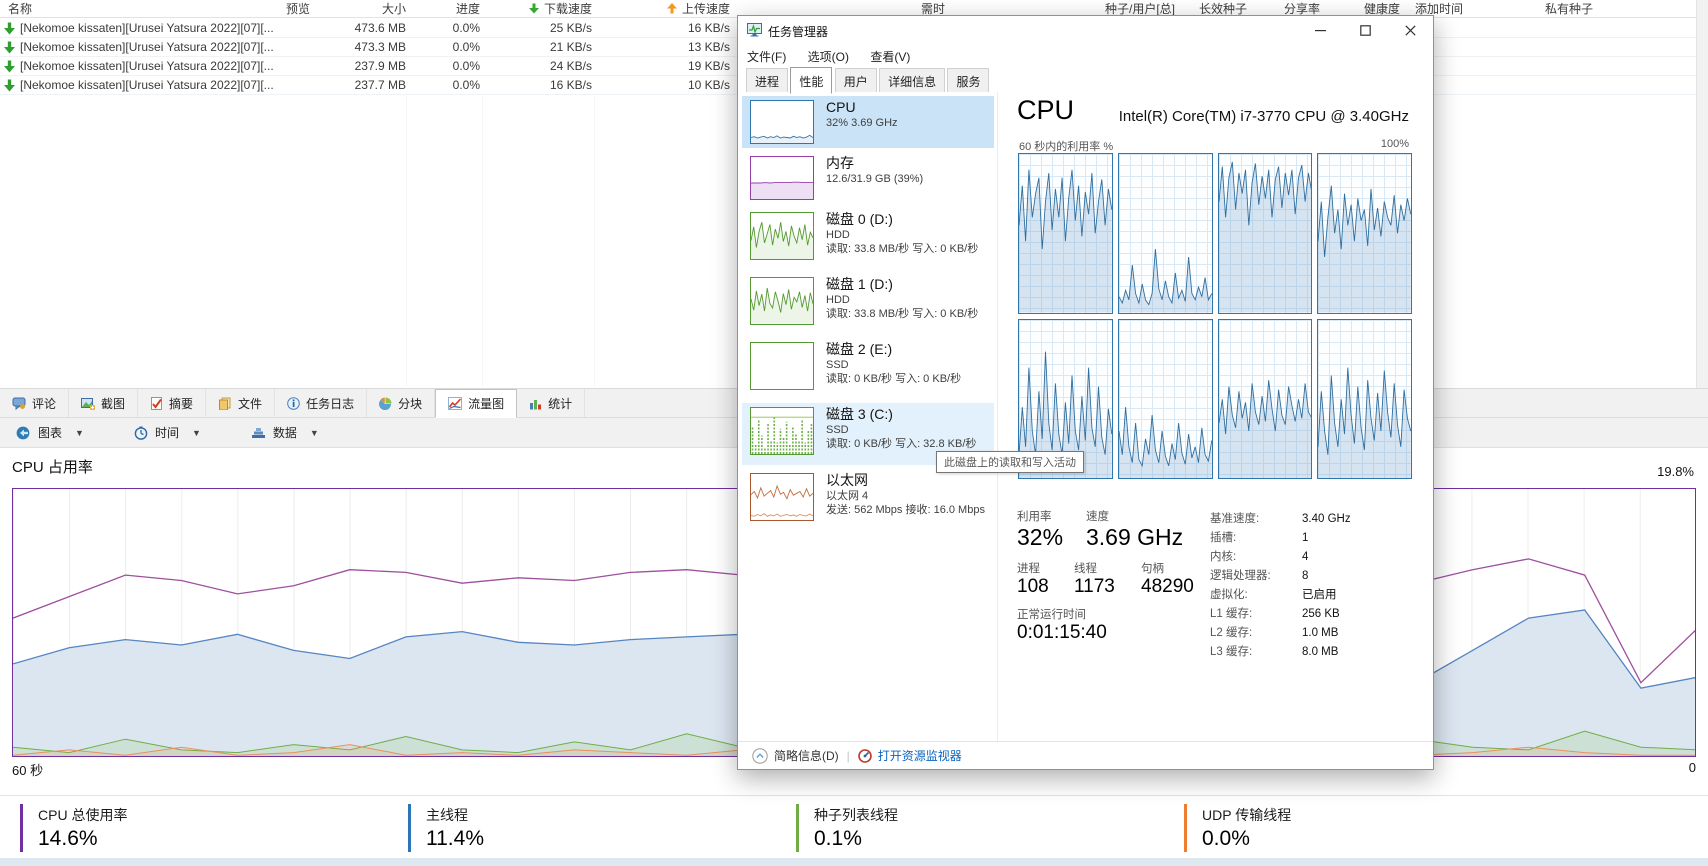 The width and height of the screenshot is (1708, 866). Describe the element at coordinates (782, 431) in the screenshot. I see `disk3-mini-graph` at that location.